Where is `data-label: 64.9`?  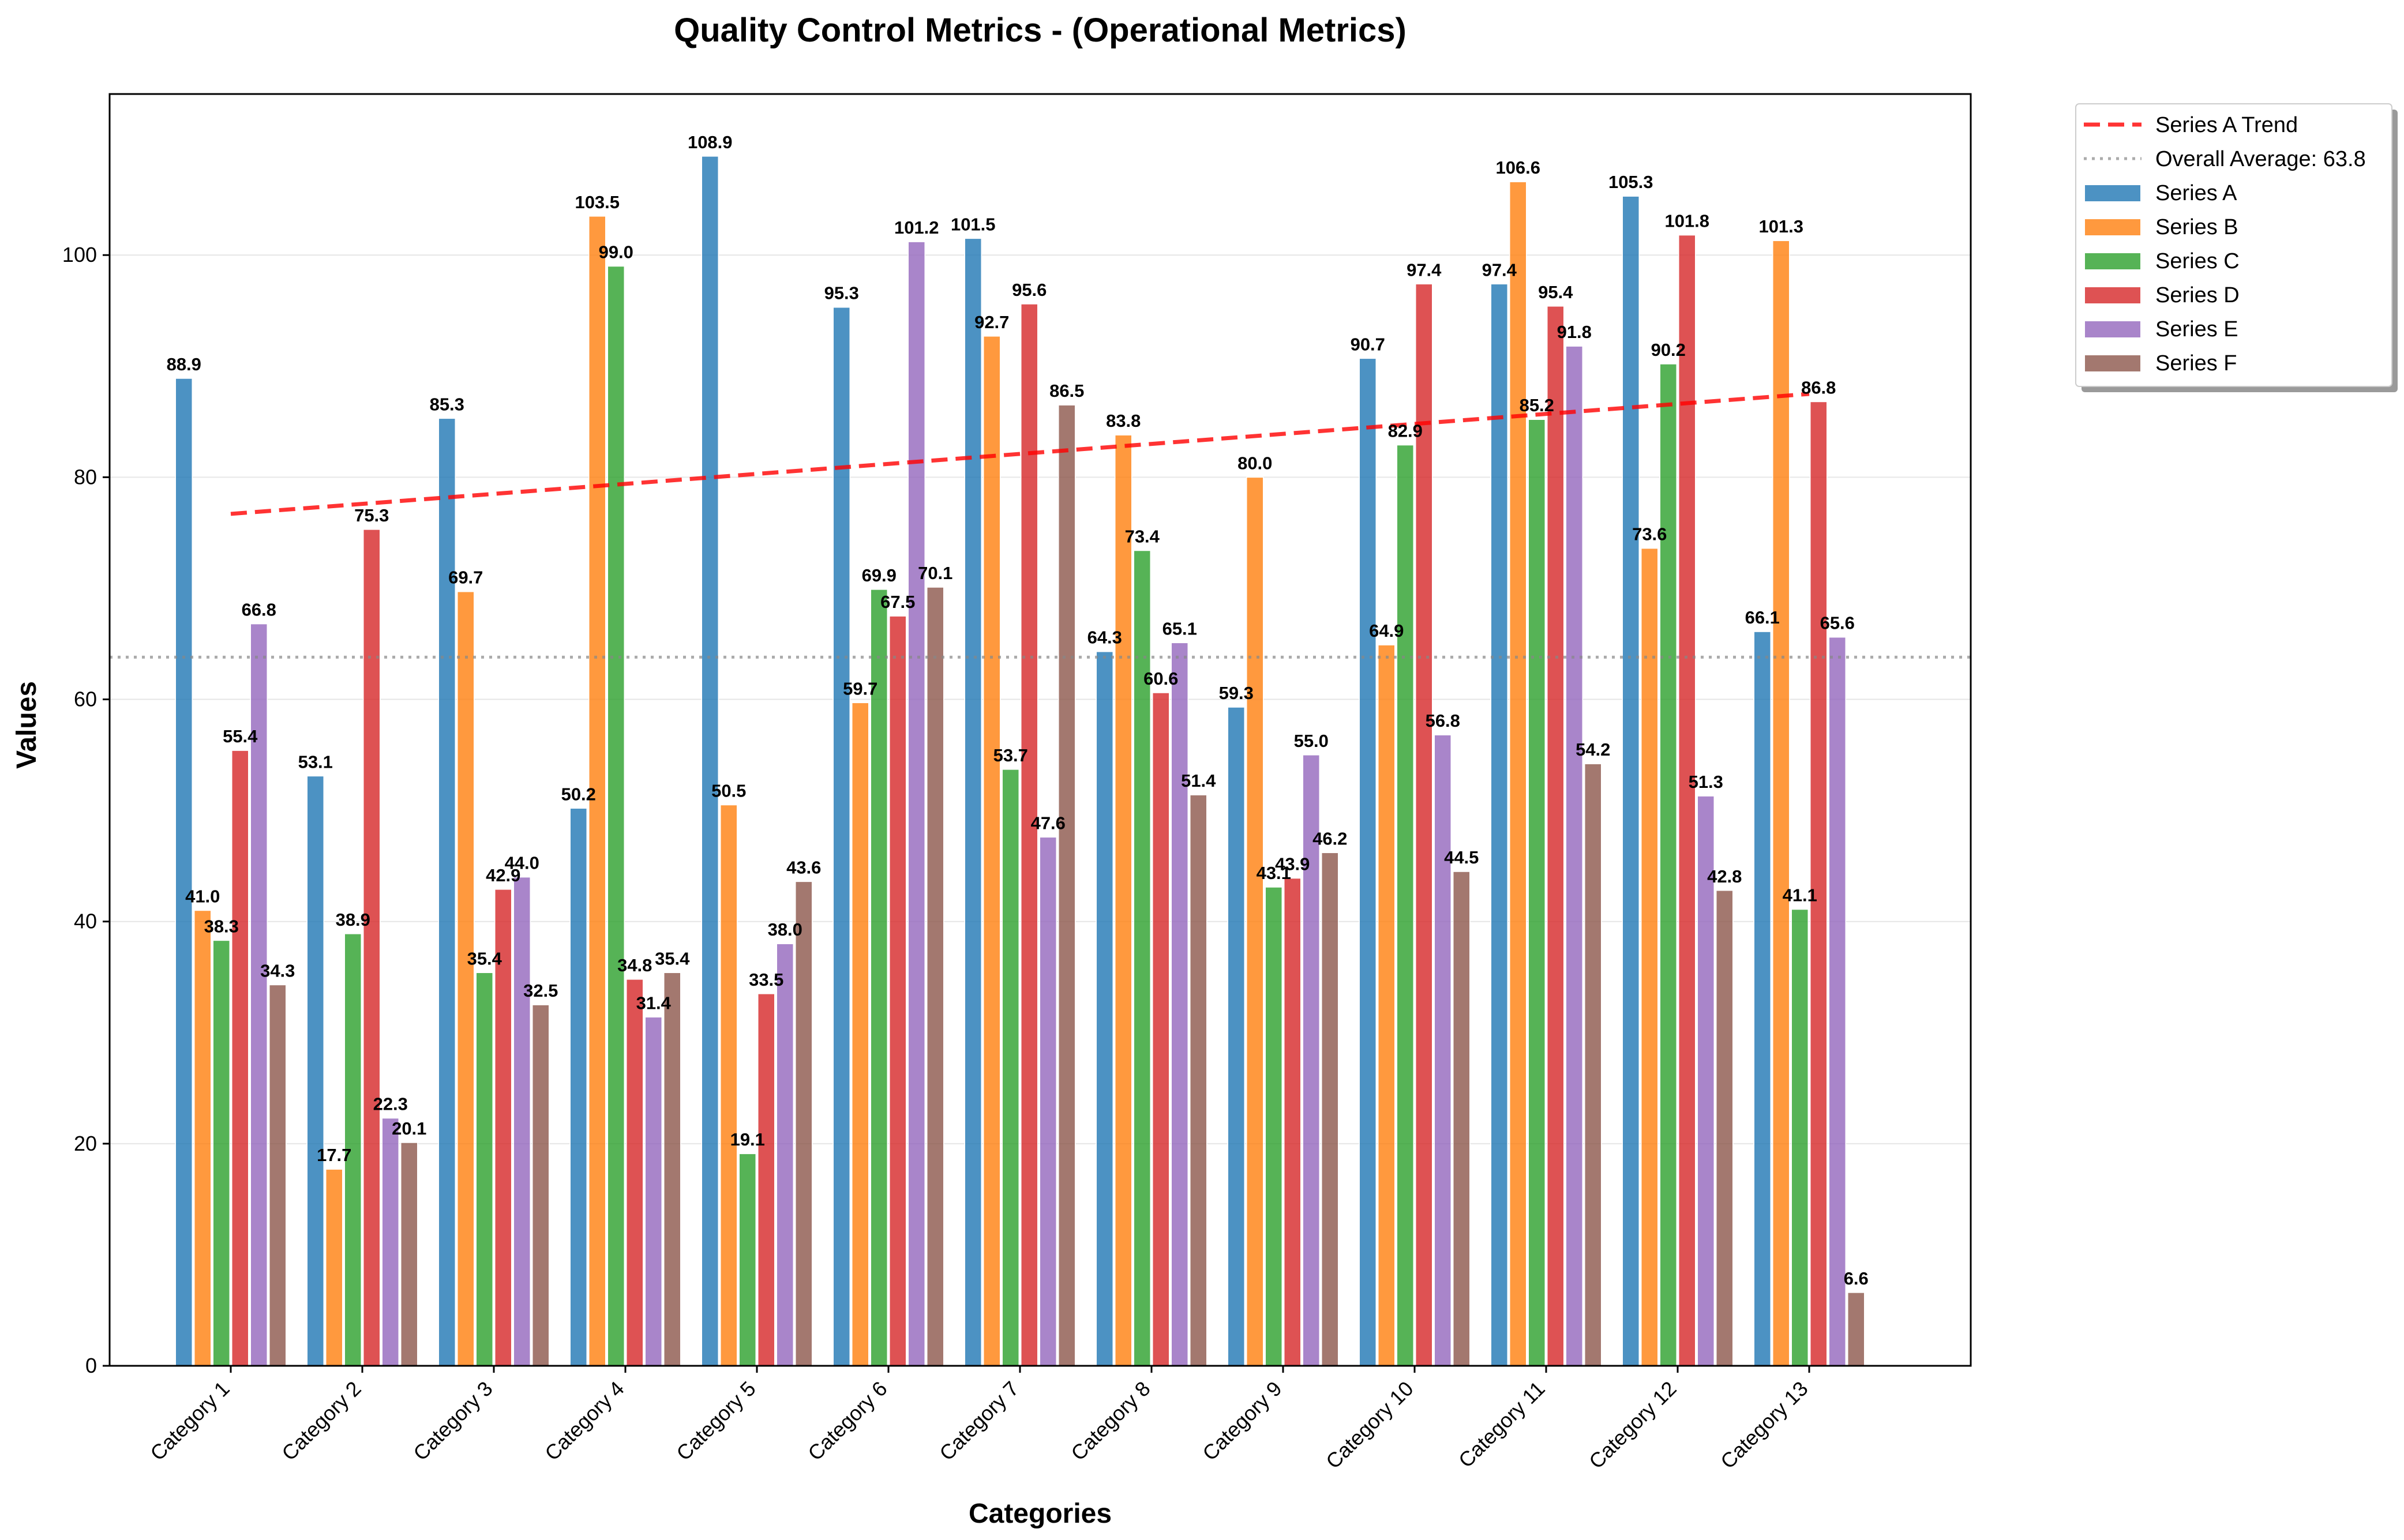
data-label: 64.9 is located at coordinates (1386, 631).